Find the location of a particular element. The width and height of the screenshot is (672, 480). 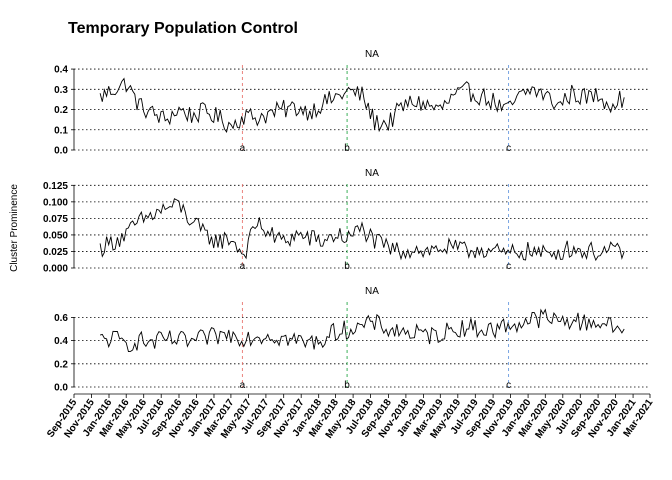

y-tick-label: 0.3 is located at coordinates (61, 90).